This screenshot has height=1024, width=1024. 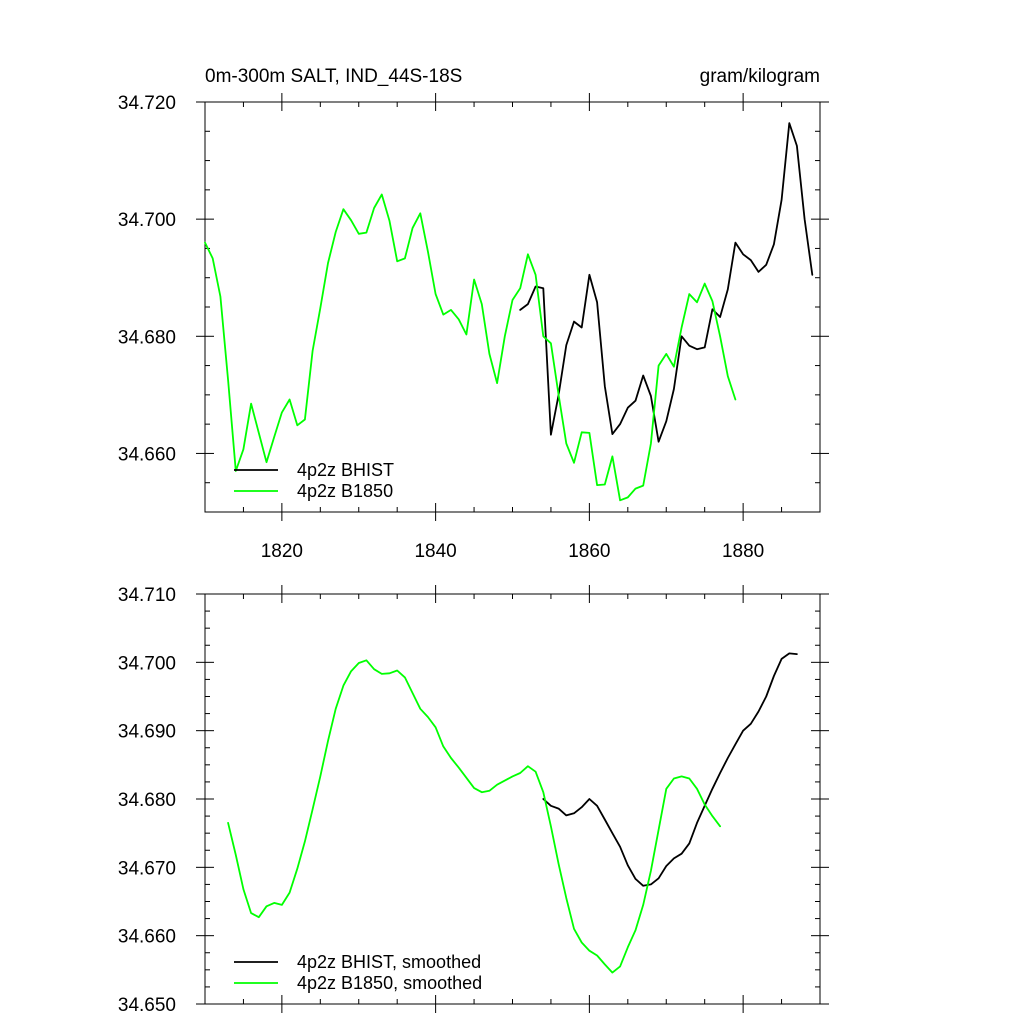 What do you see at coordinates (474, 816) in the screenshot?
I see `series-line-b1850` at bounding box center [474, 816].